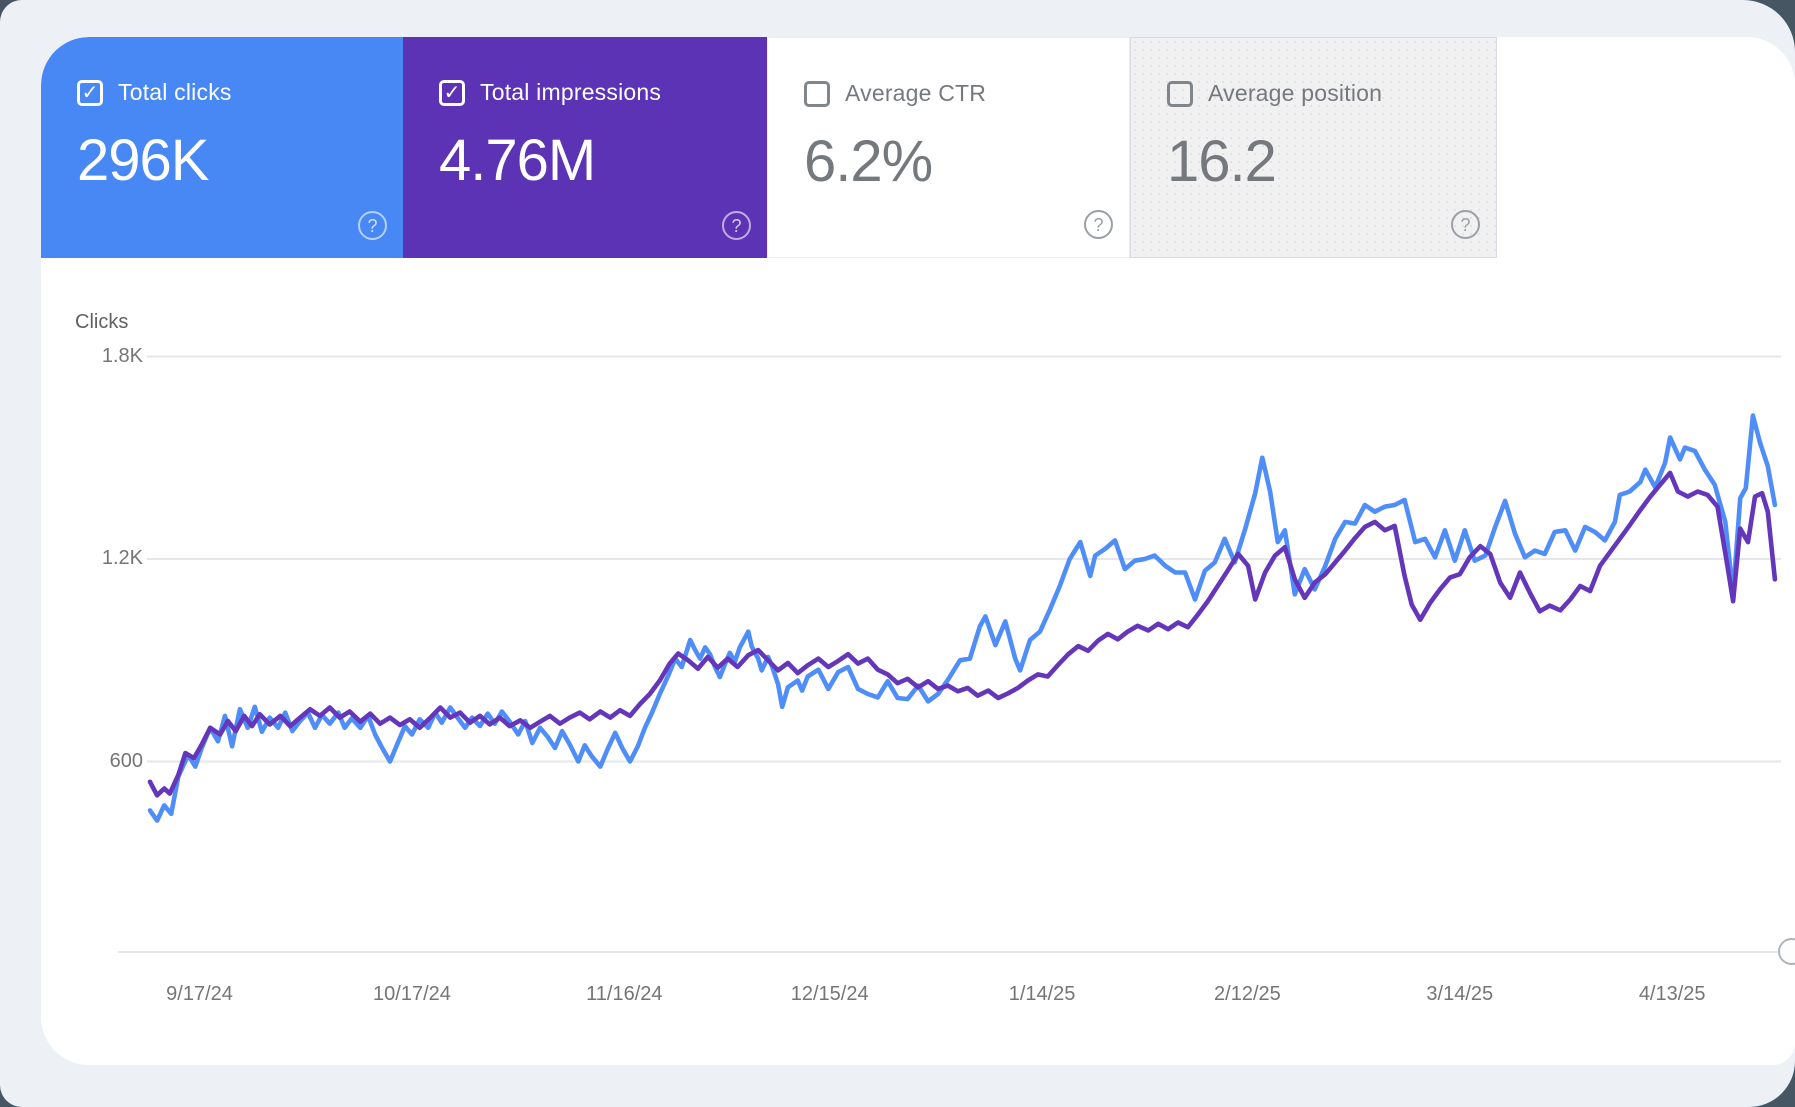  What do you see at coordinates (90, 92) in the screenshot?
I see `total-clicks-checkbox: ✓` at bounding box center [90, 92].